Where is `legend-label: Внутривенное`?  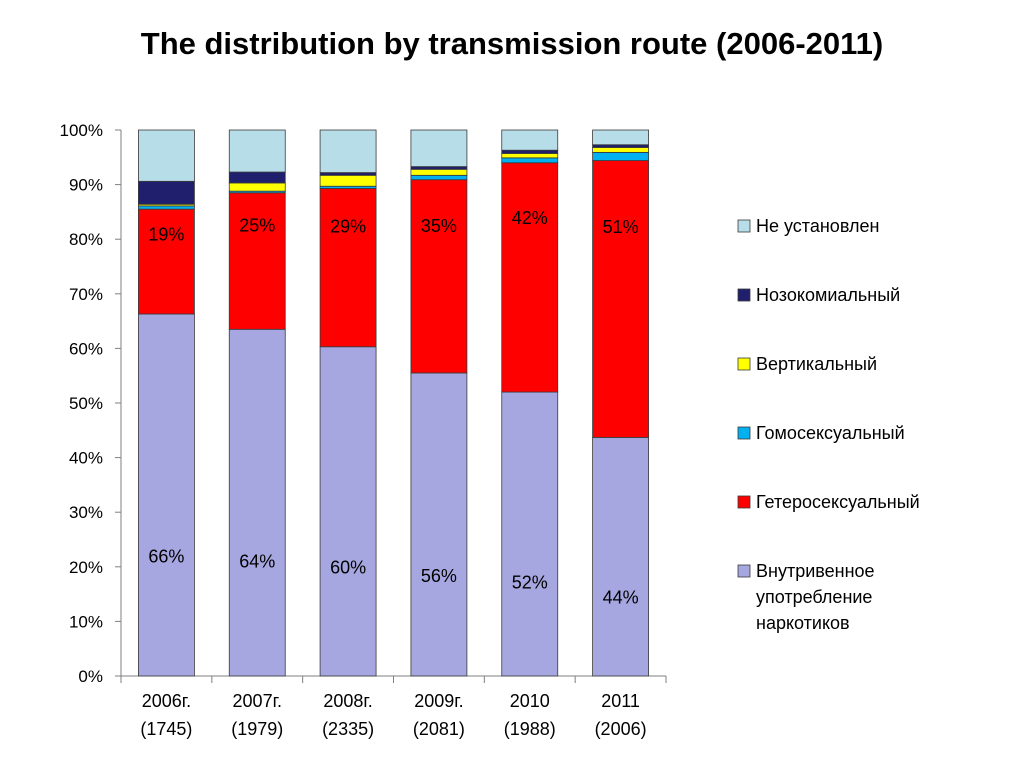 legend-label: Внутривенное is located at coordinates (815, 571).